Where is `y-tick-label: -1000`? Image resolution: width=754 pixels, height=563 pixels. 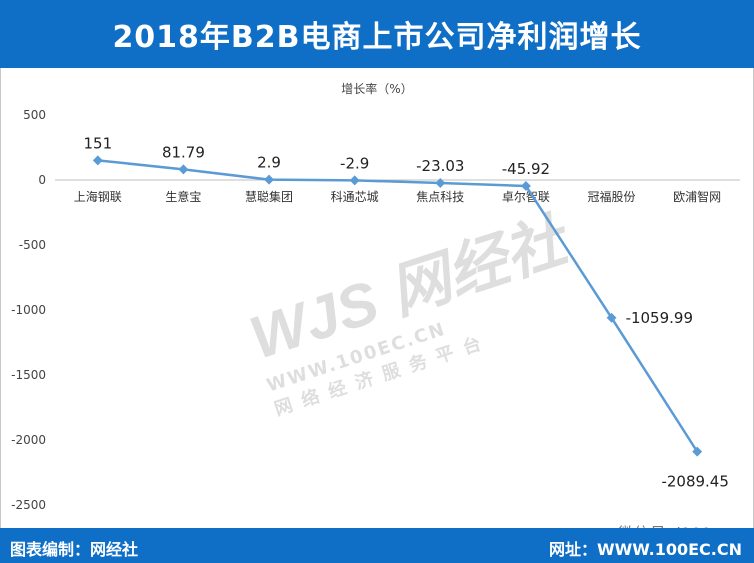
y-tick-label: -1000 is located at coordinates (28, 310).